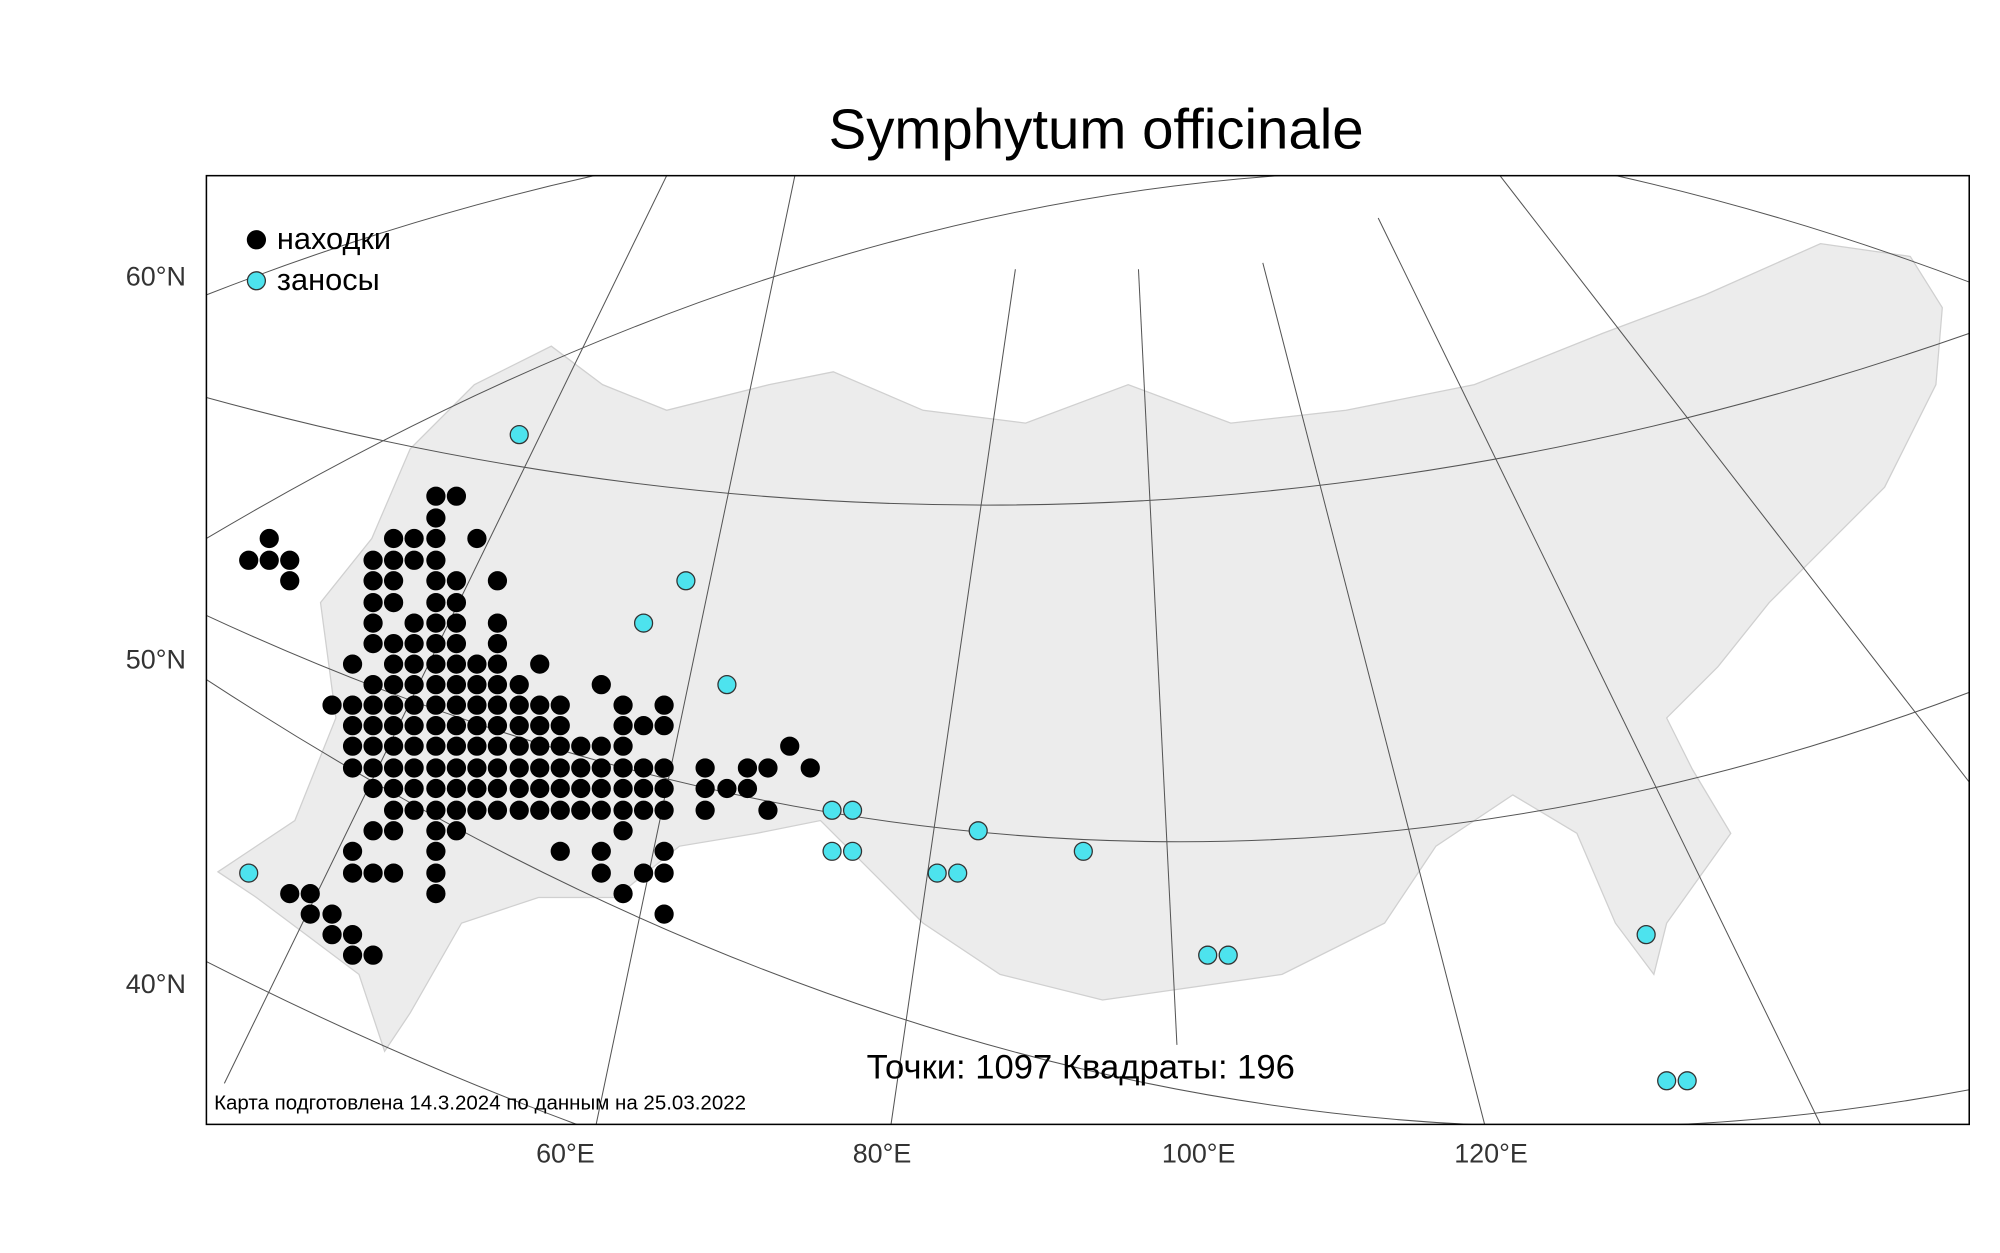  Describe the element at coordinates (328, 279) in the screenshot. I see `legend-label: заносы` at that location.